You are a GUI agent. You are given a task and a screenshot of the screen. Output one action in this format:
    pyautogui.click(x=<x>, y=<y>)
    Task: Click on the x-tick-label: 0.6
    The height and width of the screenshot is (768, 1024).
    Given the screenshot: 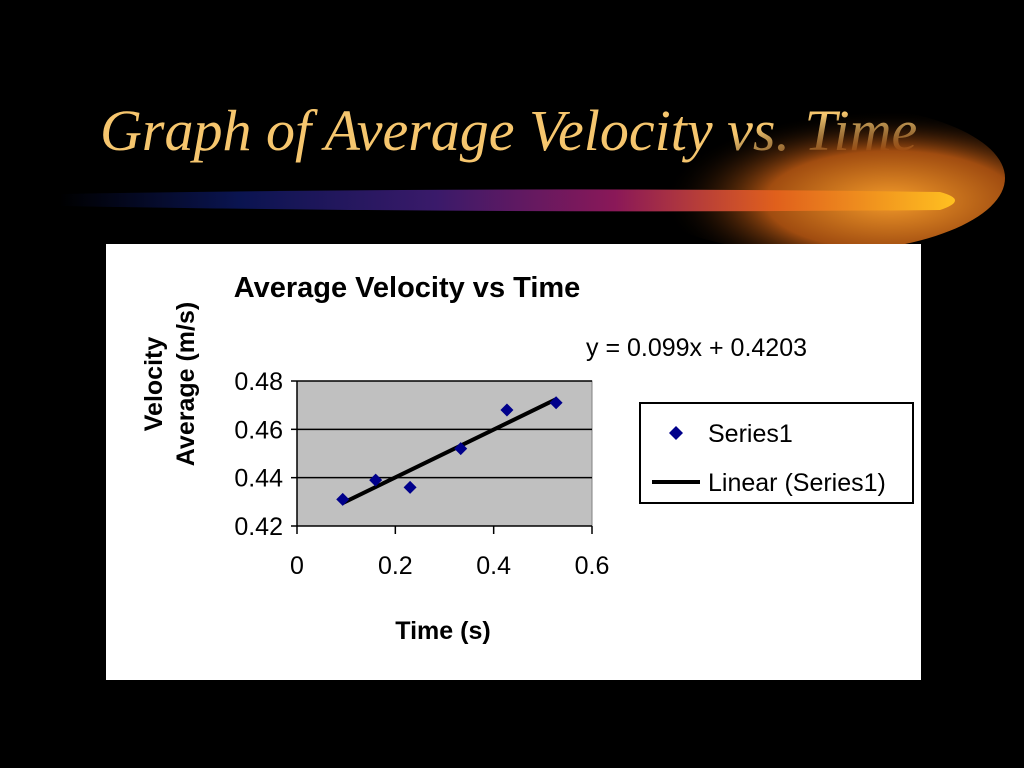 What is the action you would take?
    pyautogui.click(x=592, y=566)
    